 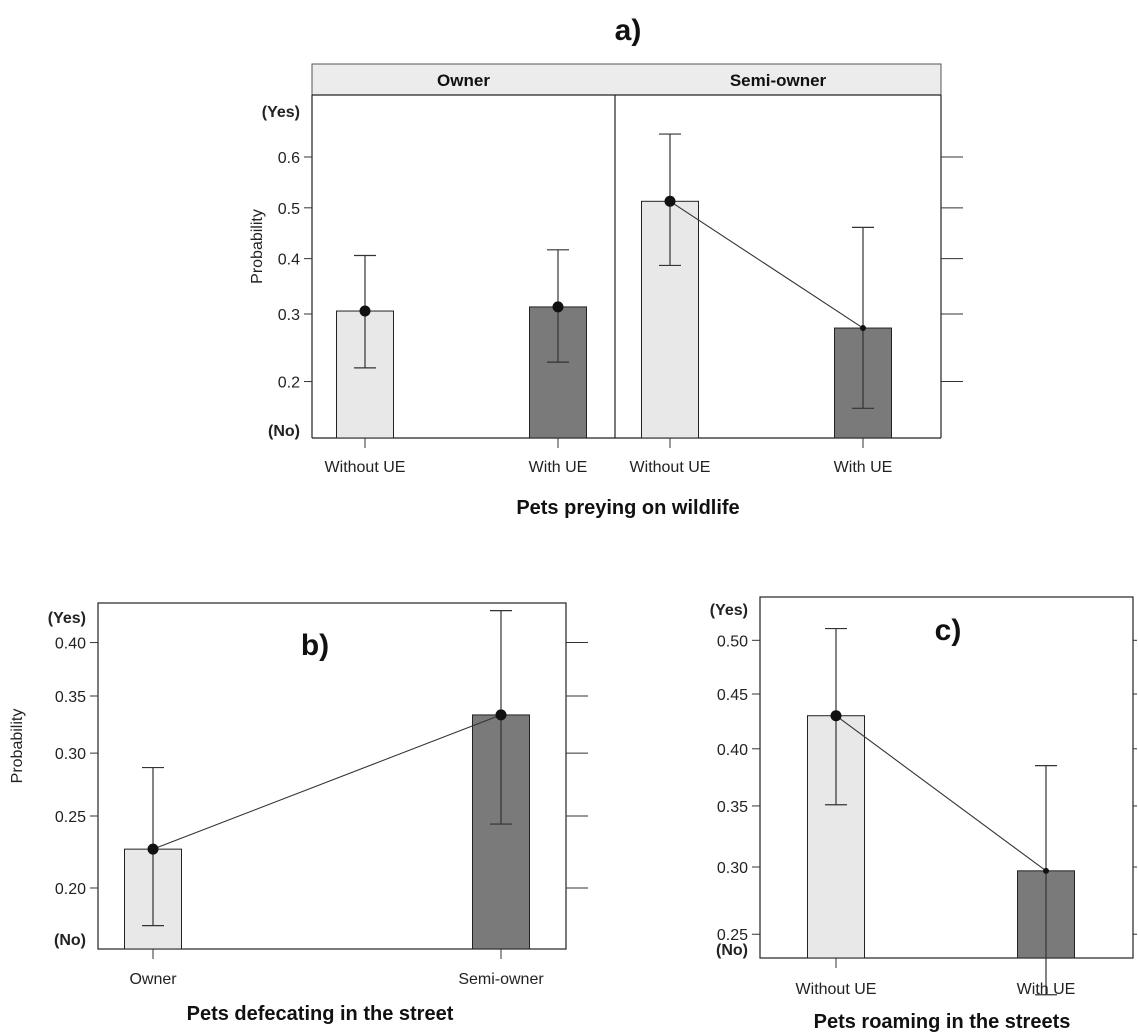 I want to click on y-tick-label: 0.3, so click(x=289, y=315).